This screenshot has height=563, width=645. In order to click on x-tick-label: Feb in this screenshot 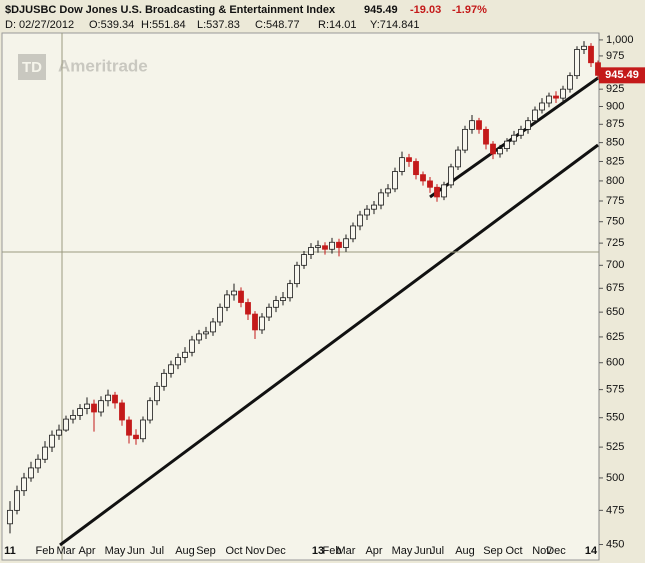, I will do `click(332, 551)`.